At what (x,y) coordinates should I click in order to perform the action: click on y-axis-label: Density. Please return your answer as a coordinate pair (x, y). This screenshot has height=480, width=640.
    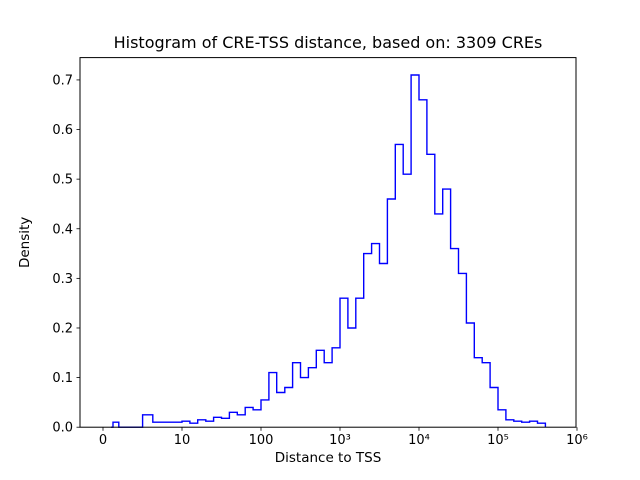
    Looking at the image, I should click on (25, 242).